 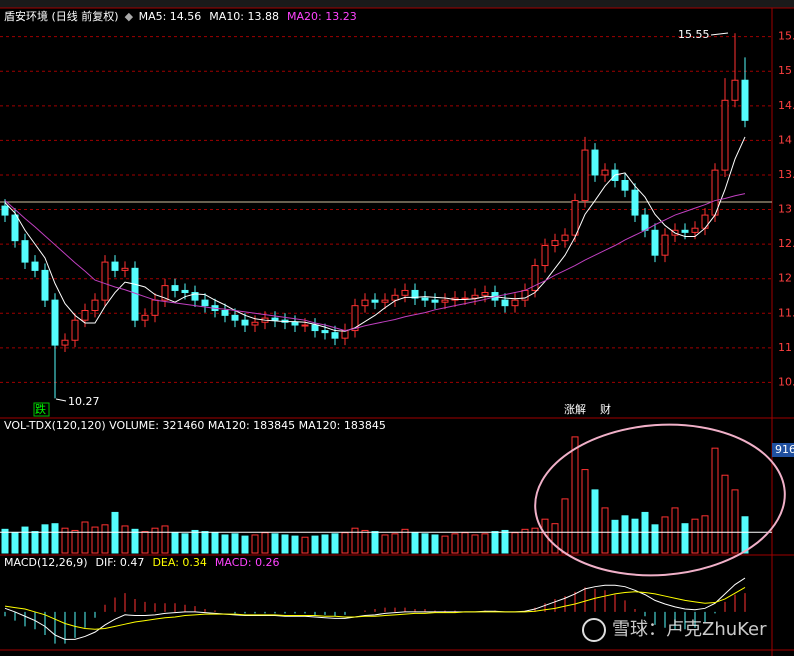 What do you see at coordinates (786, 36) in the screenshot?
I see `y-tick-label: 15.5` at bounding box center [786, 36].